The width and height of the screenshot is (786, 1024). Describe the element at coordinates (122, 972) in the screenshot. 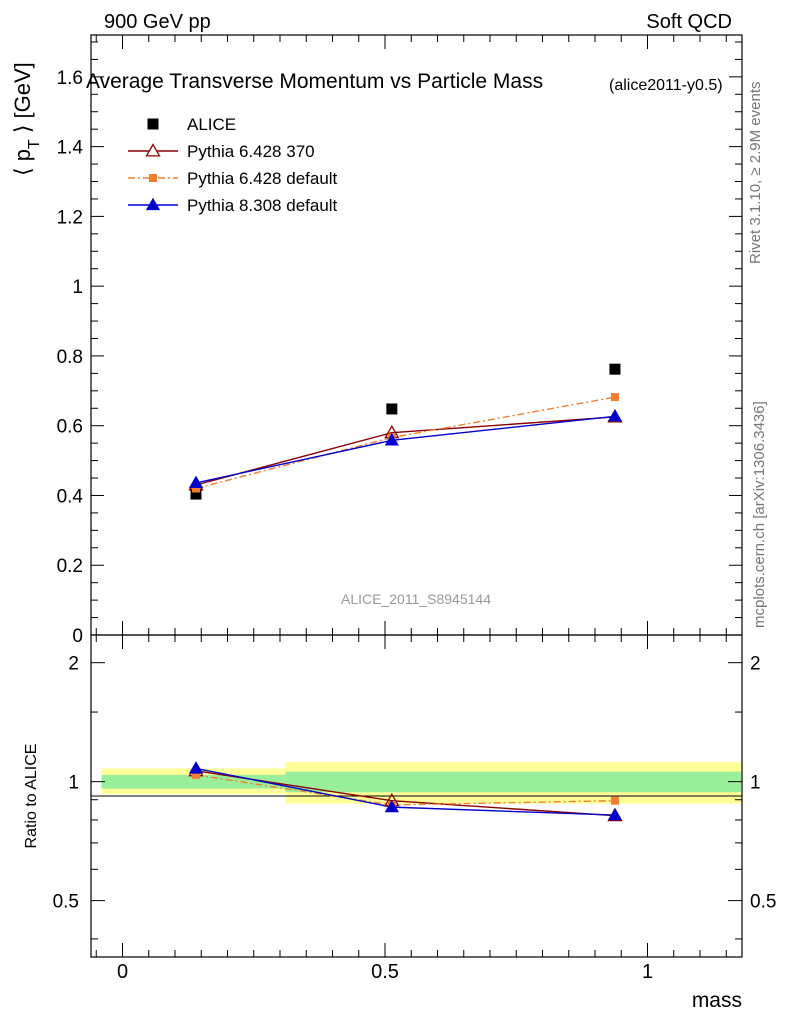

I see `x-tick-label: 0` at that location.